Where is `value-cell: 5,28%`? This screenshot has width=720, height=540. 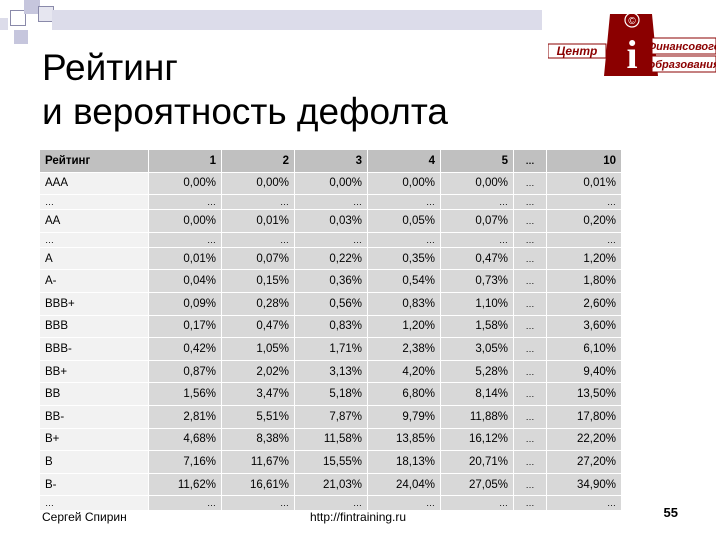
value-cell: 5,28% is located at coordinates (477, 372).